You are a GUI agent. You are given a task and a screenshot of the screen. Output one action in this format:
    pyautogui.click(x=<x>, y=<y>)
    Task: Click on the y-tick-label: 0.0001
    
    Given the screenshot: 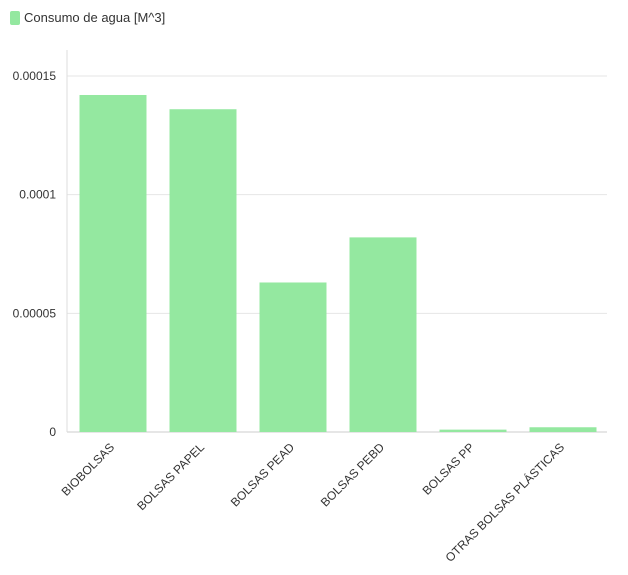 What is the action you would take?
    pyautogui.click(x=37, y=195)
    